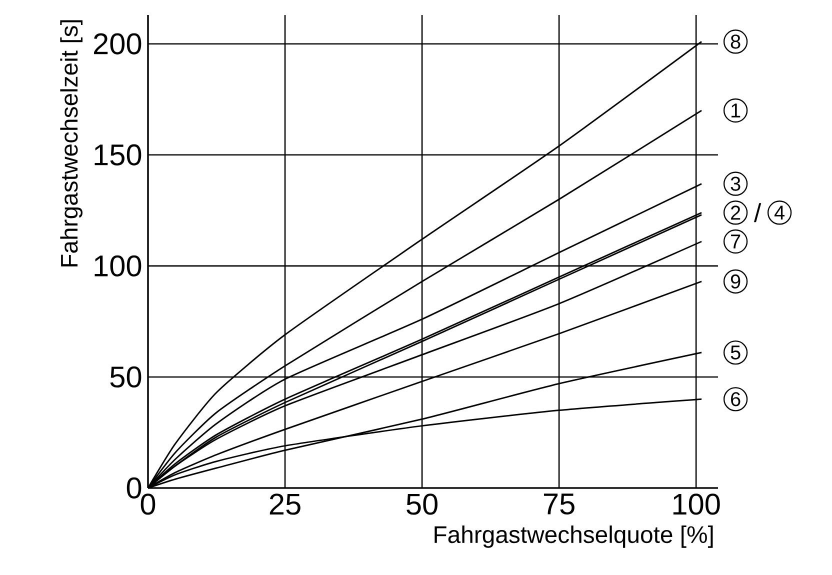  I want to click on legend-label: 4, so click(779, 213).